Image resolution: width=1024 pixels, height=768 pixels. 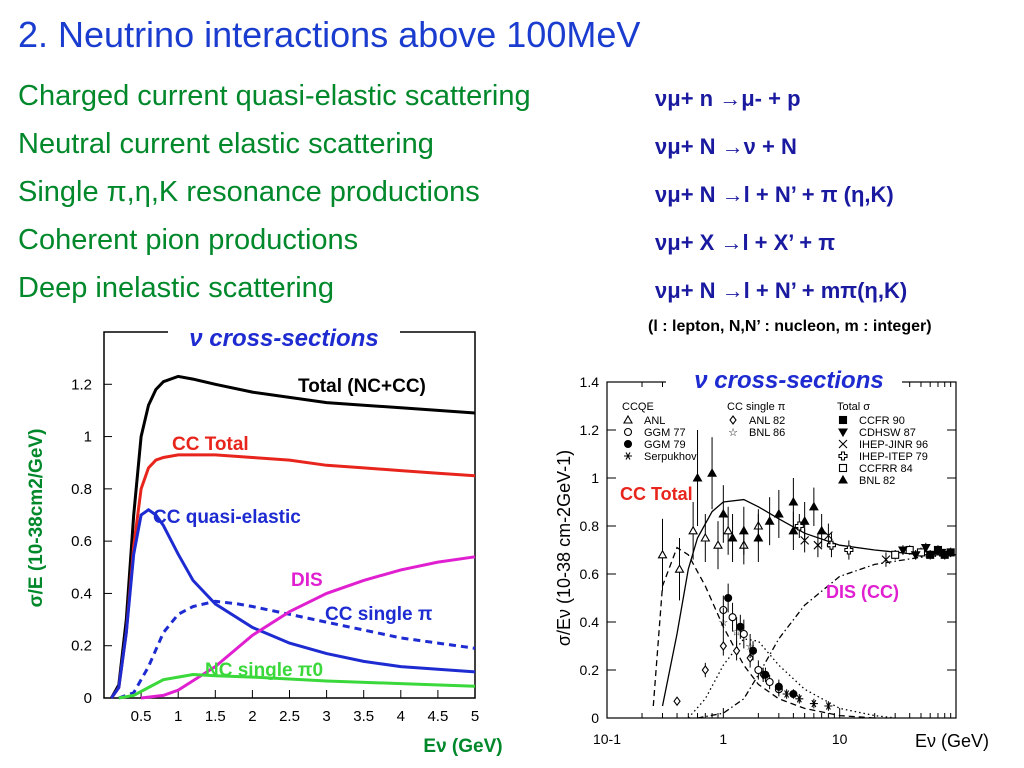 What do you see at coordinates (590, 382) in the screenshot?
I see `y-tick-label: 1.4` at bounding box center [590, 382].